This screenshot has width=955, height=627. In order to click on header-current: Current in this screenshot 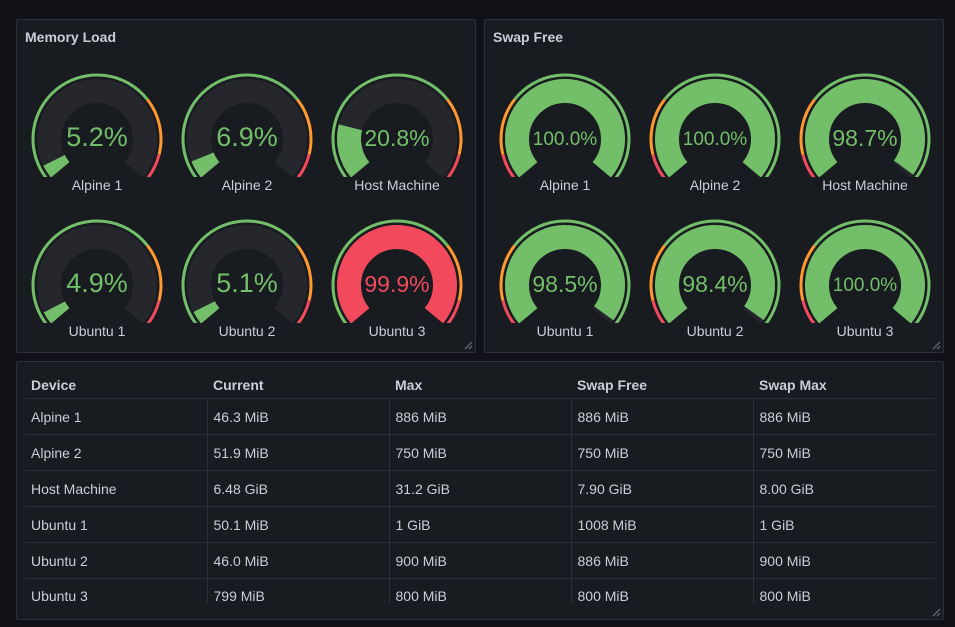, I will do `click(298, 385)`.